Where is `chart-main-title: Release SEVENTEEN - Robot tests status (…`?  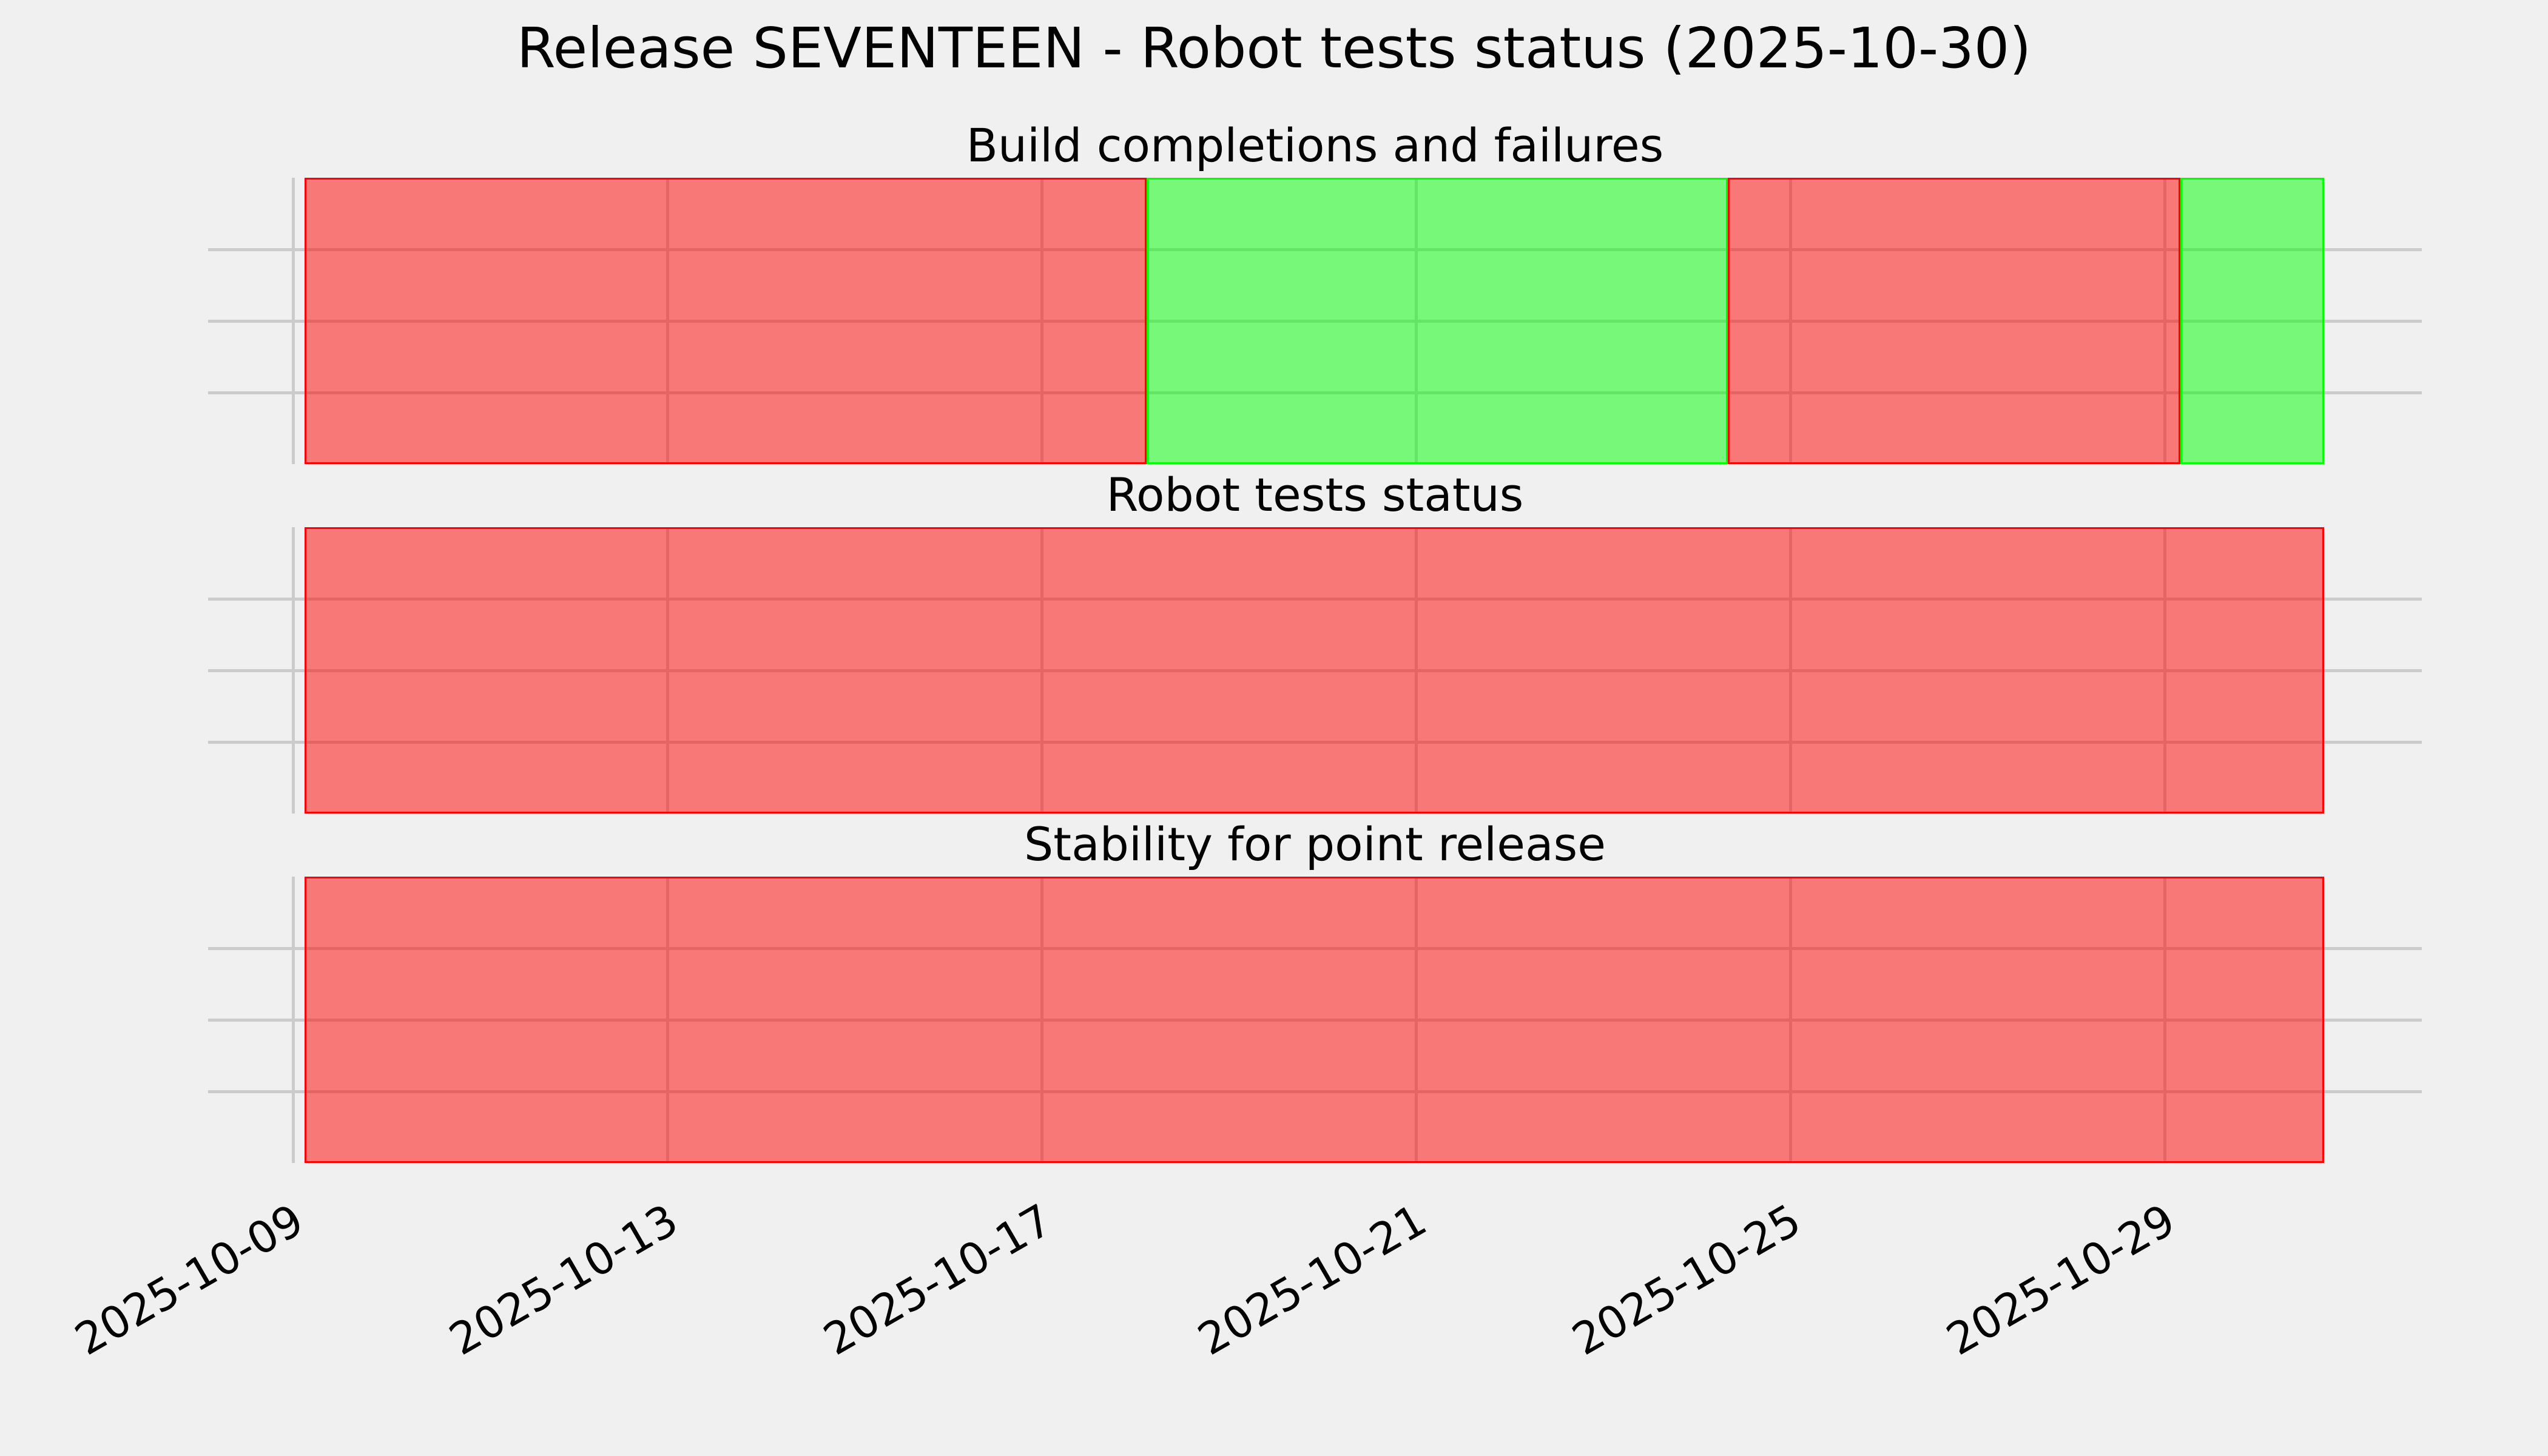
chart-main-title: Release SEVENTEEN - Robot tests status (… is located at coordinates (1274, 48).